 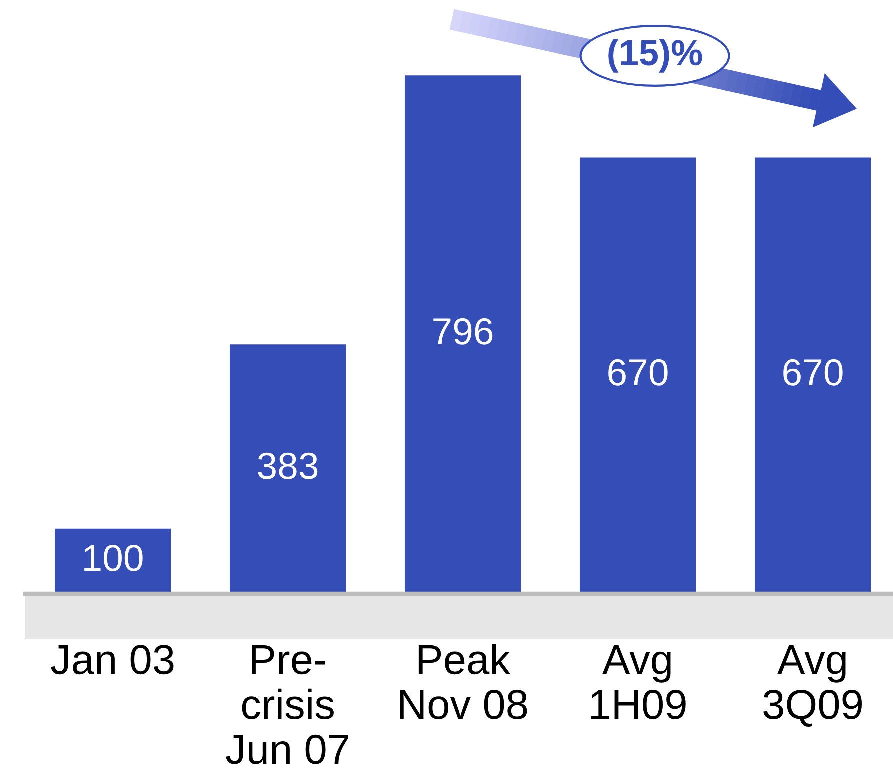 I want to click on x-tick-label: Jan 03, so click(x=112, y=660).